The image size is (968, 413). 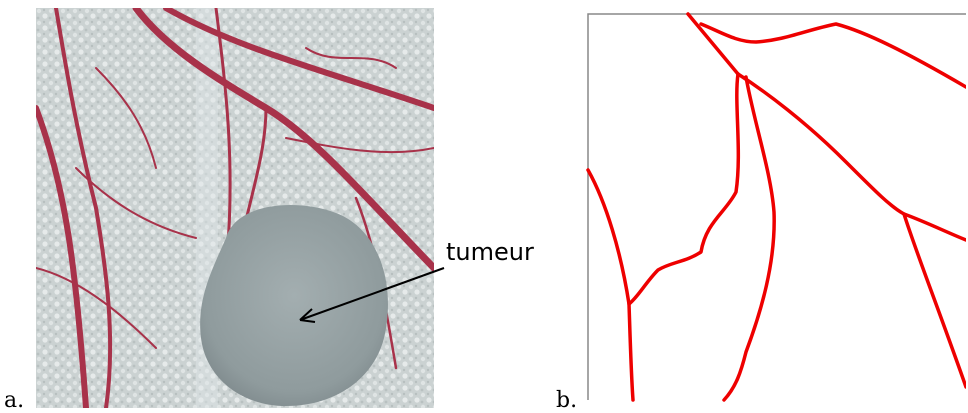 What do you see at coordinates (294, 305) in the screenshot?
I see `tumor-mass` at bounding box center [294, 305].